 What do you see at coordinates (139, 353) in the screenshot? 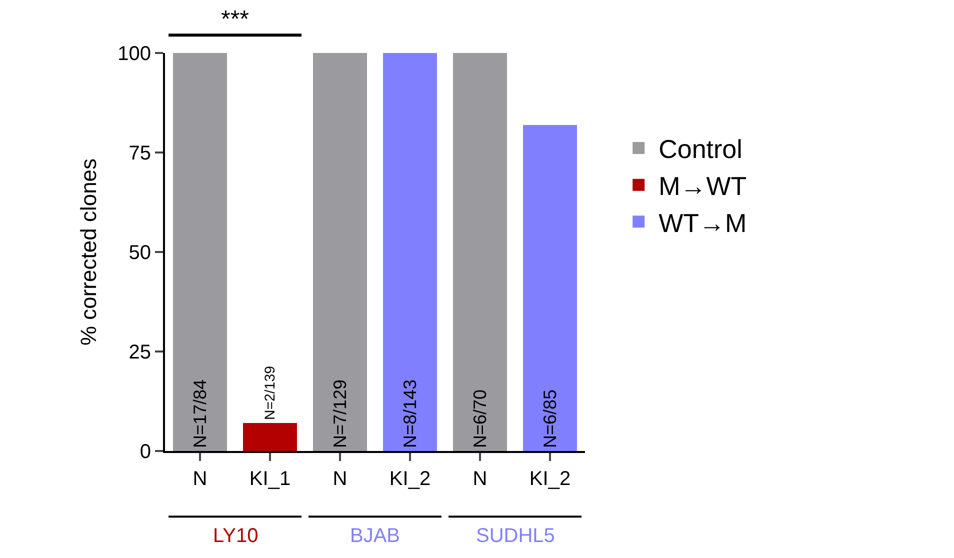
I see `y-tick-label: 25` at bounding box center [139, 353].